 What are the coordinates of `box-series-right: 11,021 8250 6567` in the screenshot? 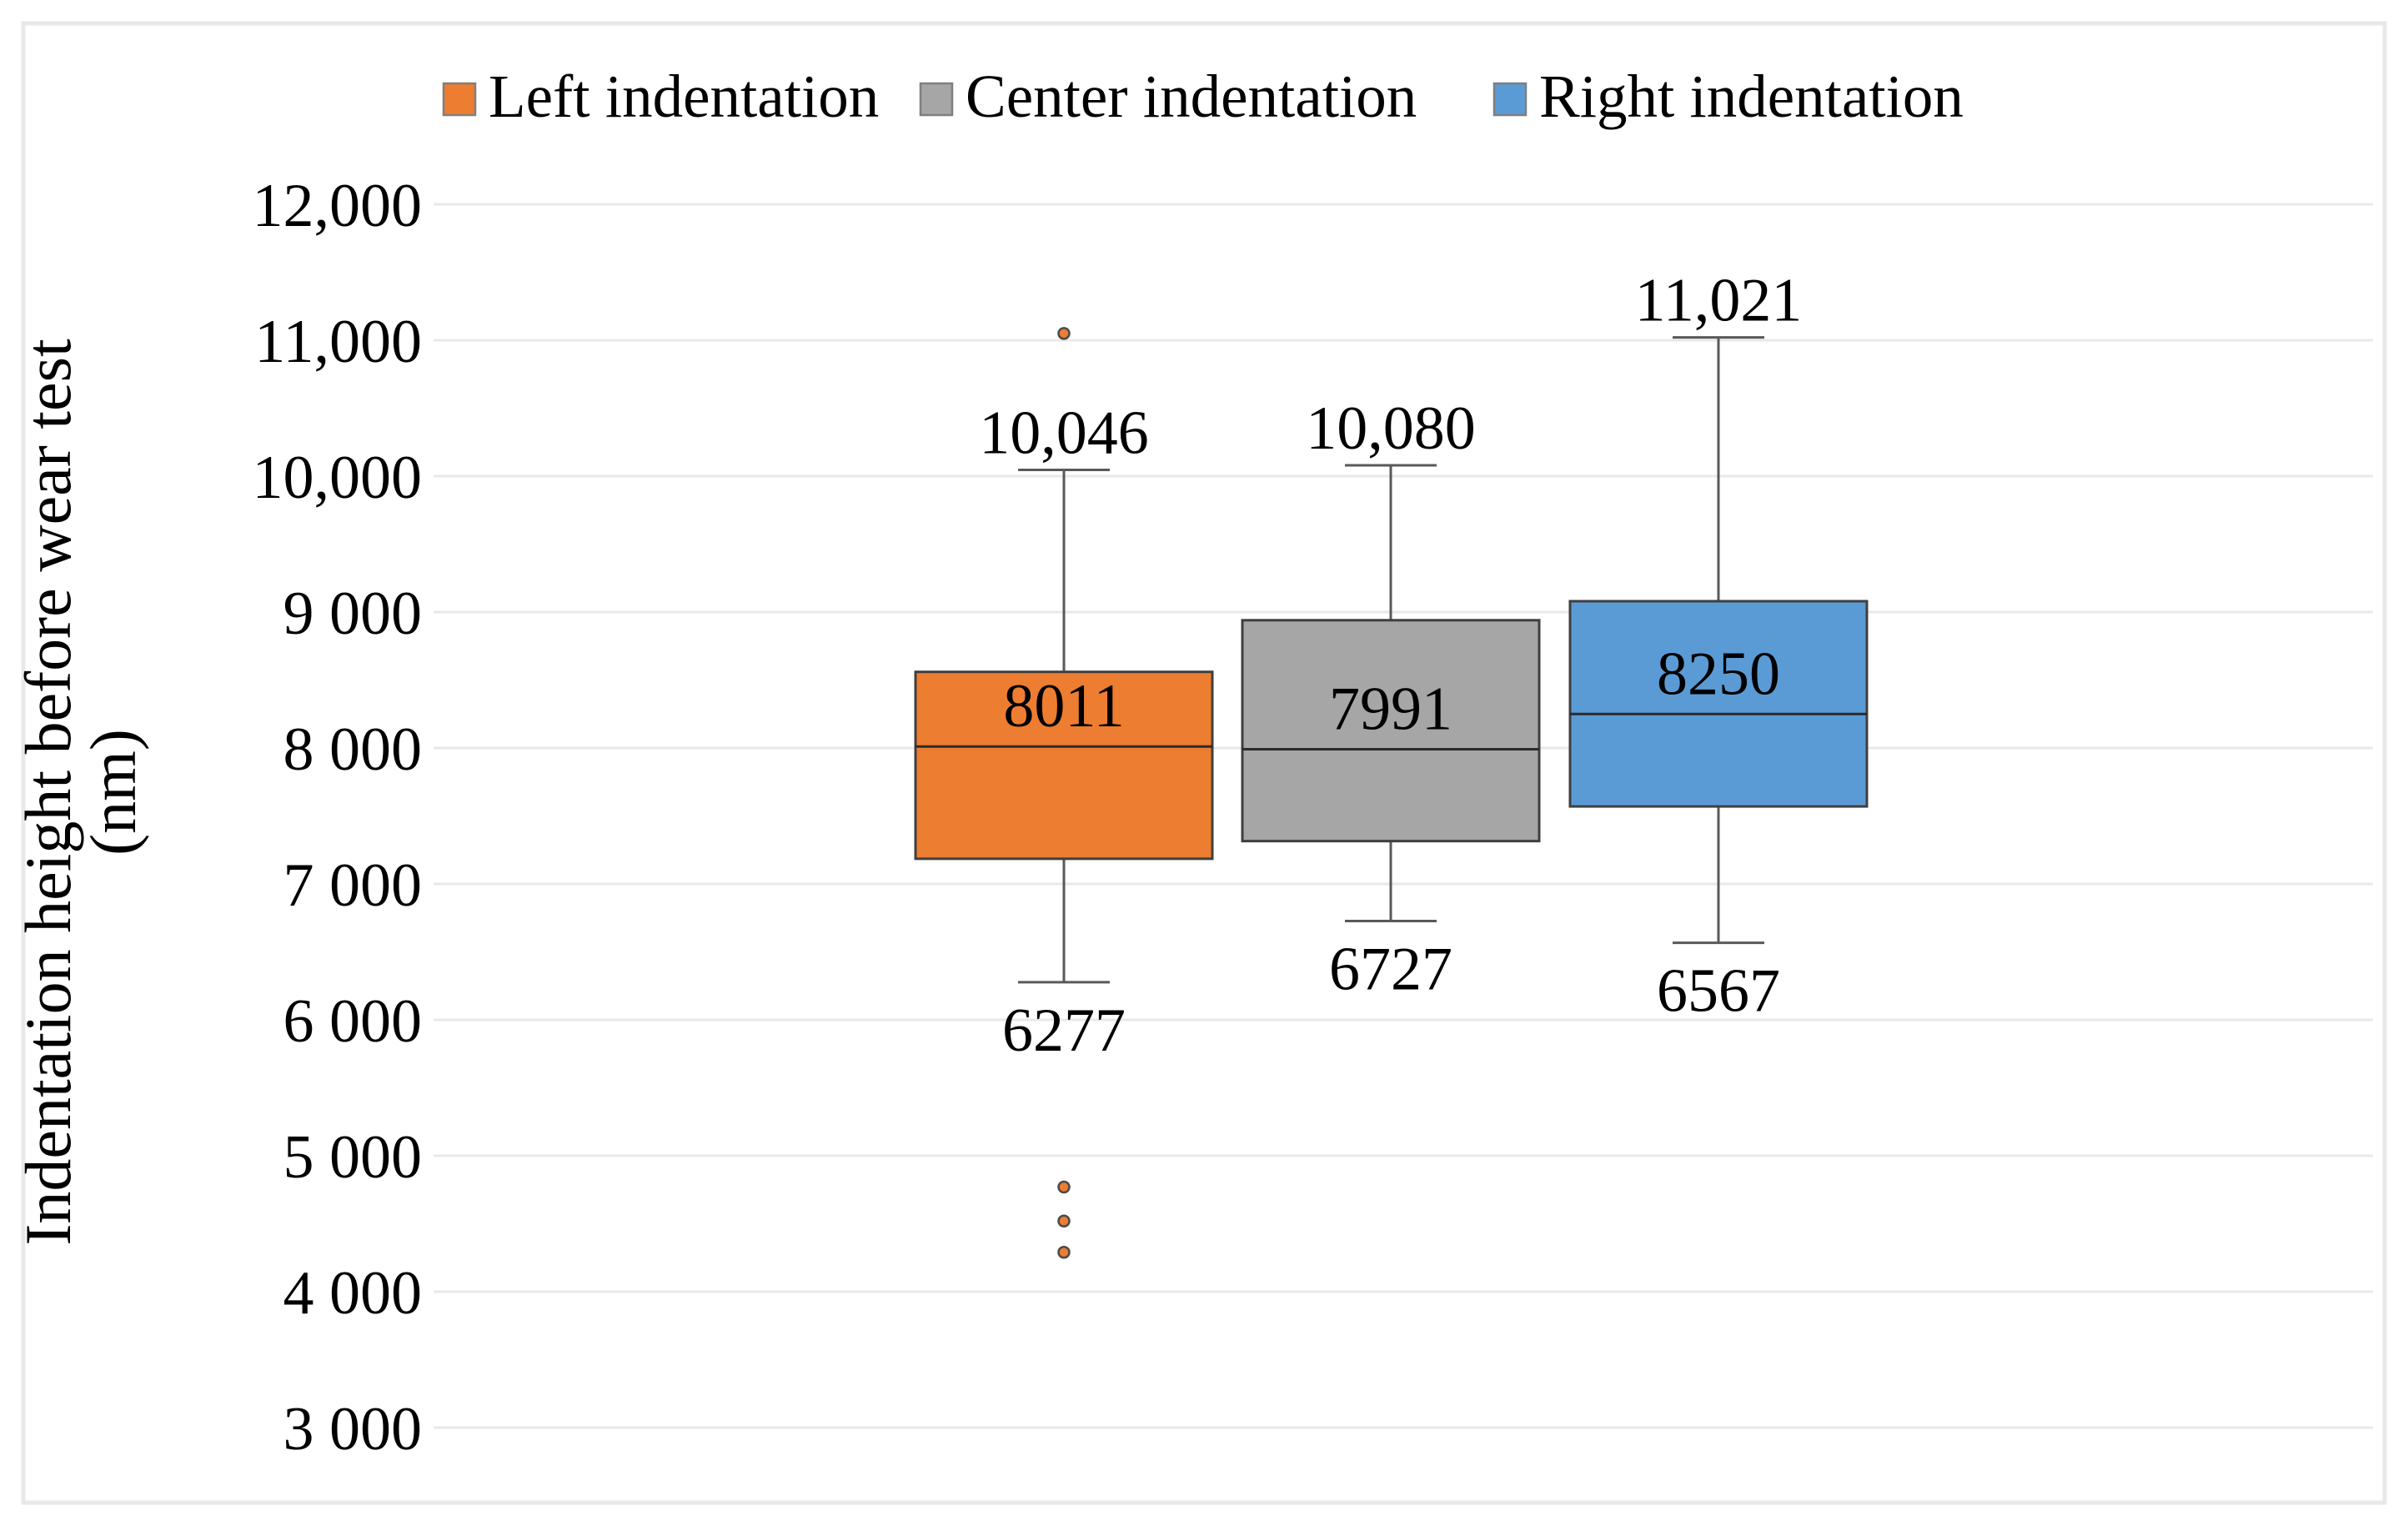 It's located at (1718, 647).